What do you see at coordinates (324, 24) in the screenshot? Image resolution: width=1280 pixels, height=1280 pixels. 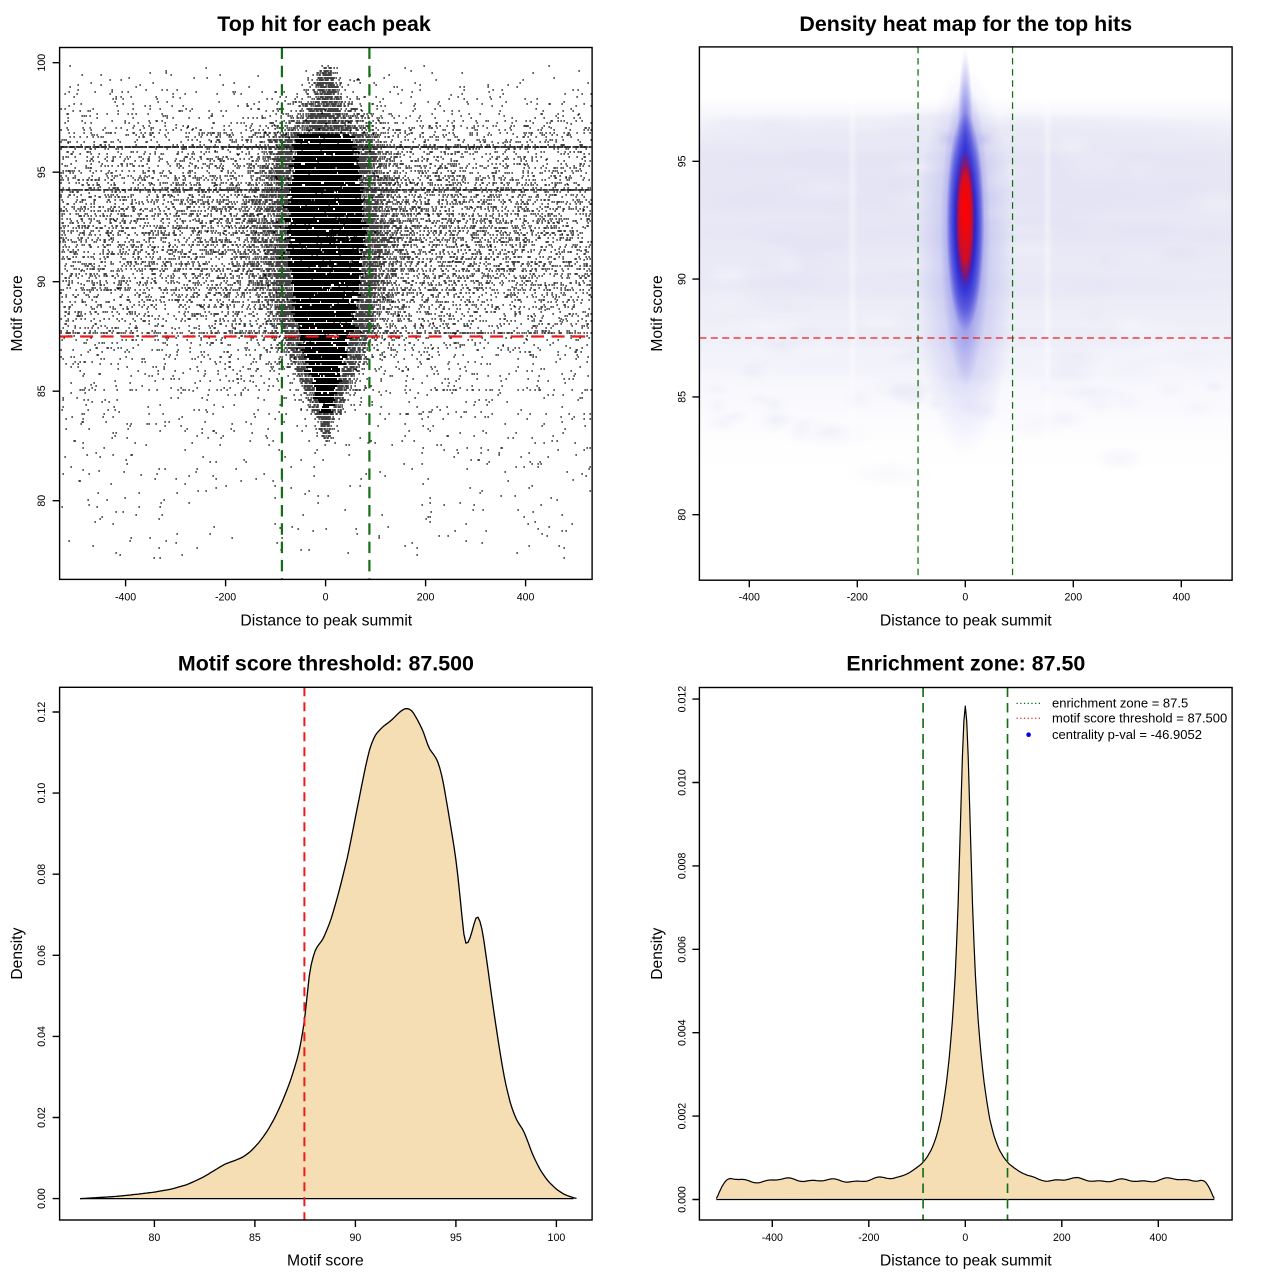 I see `svg-text: Top hit for each peak` at bounding box center [324, 24].